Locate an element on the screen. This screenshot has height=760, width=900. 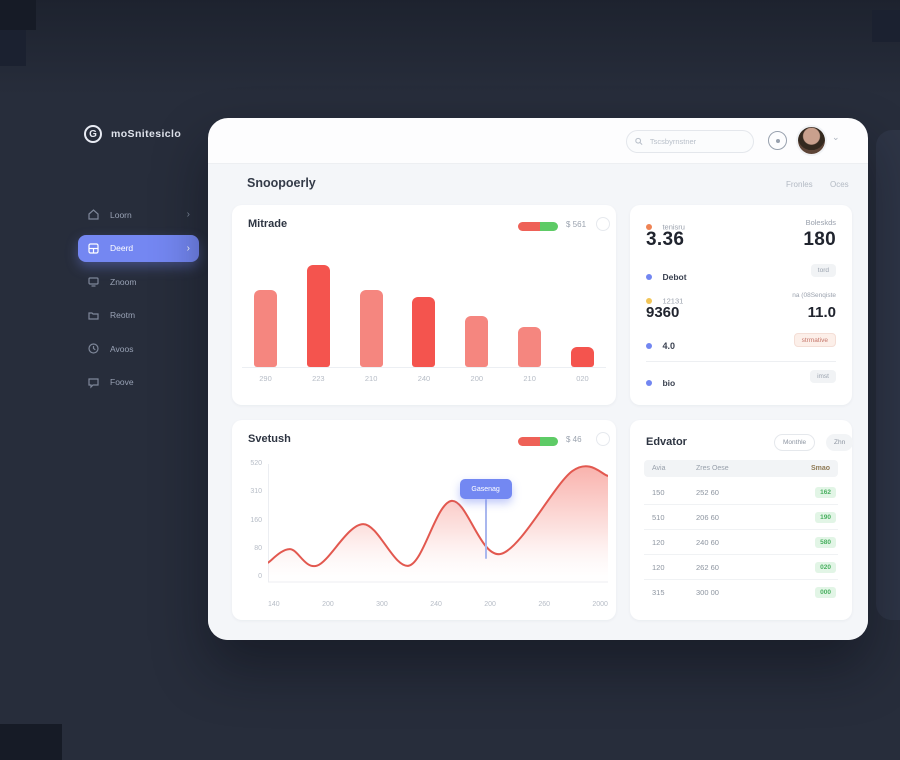
bar-x-label: 290 is located at coordinates (265, 378).